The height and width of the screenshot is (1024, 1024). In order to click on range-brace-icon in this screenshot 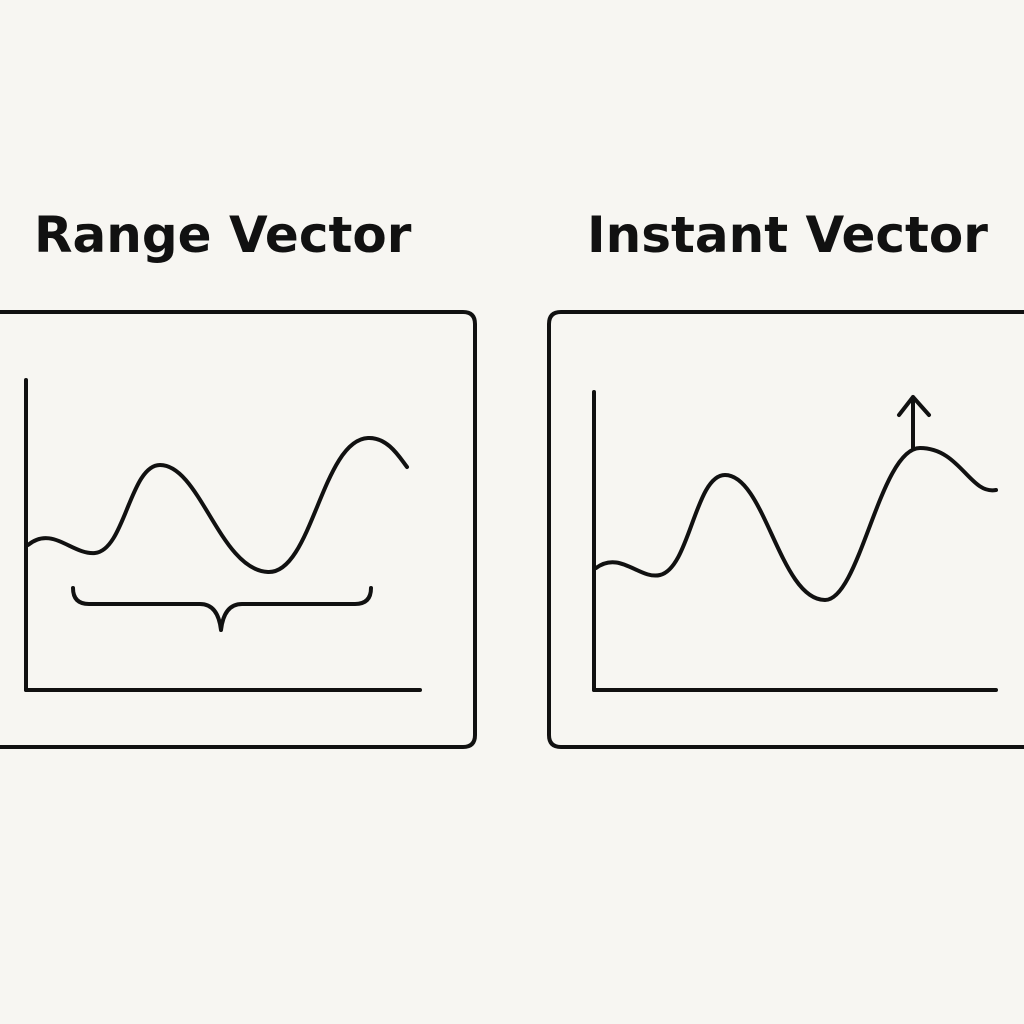, I will do `click(222, 609)`.